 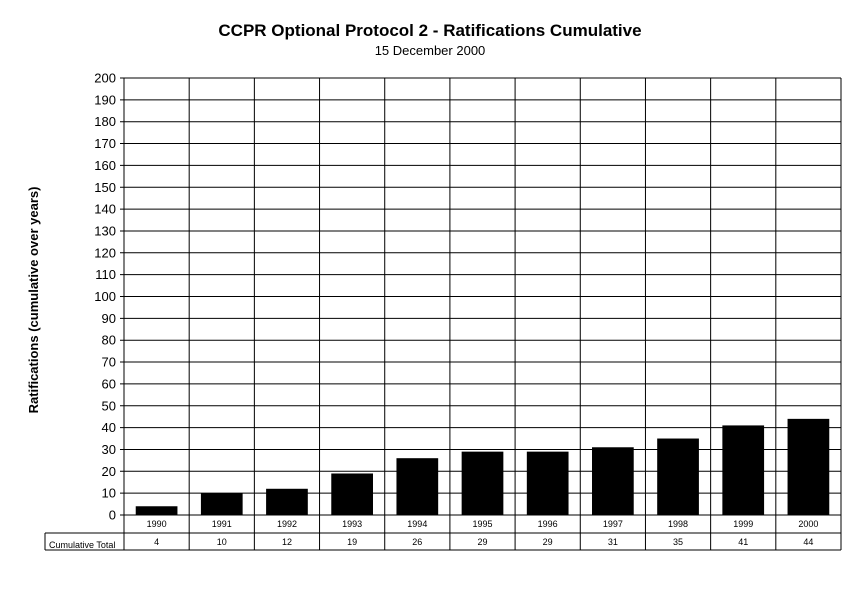 What do you see at coordinates (105, 274) in the screenshot?
I see `y-tick-label: 110` at bounding box center [105, 274].